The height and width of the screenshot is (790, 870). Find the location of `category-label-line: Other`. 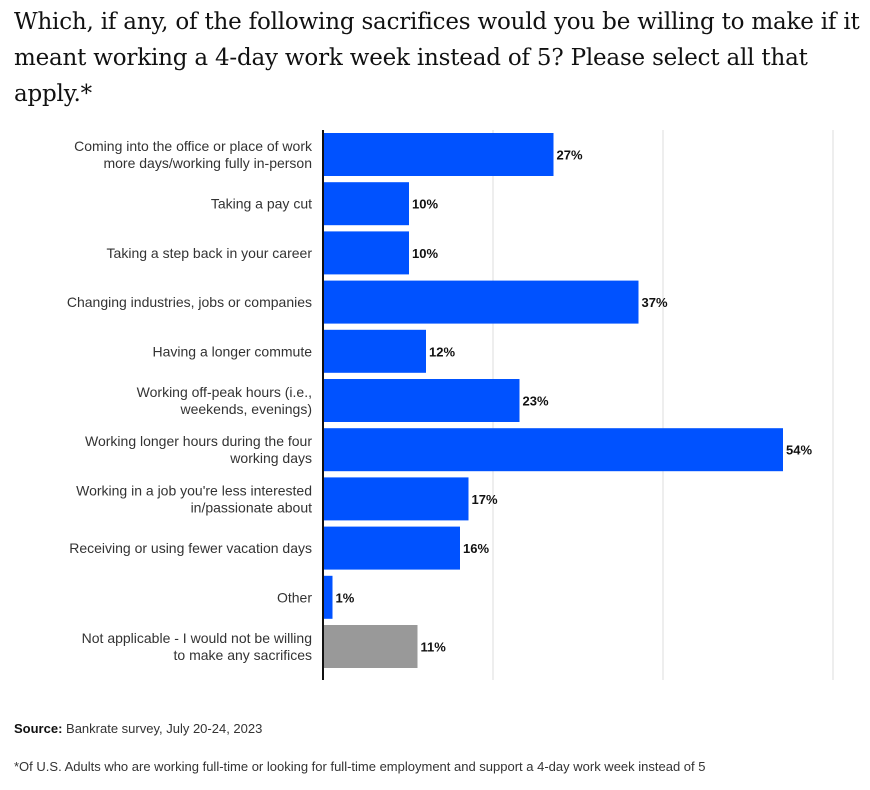

category-label-line: Other is located at coordinates (294, 597).